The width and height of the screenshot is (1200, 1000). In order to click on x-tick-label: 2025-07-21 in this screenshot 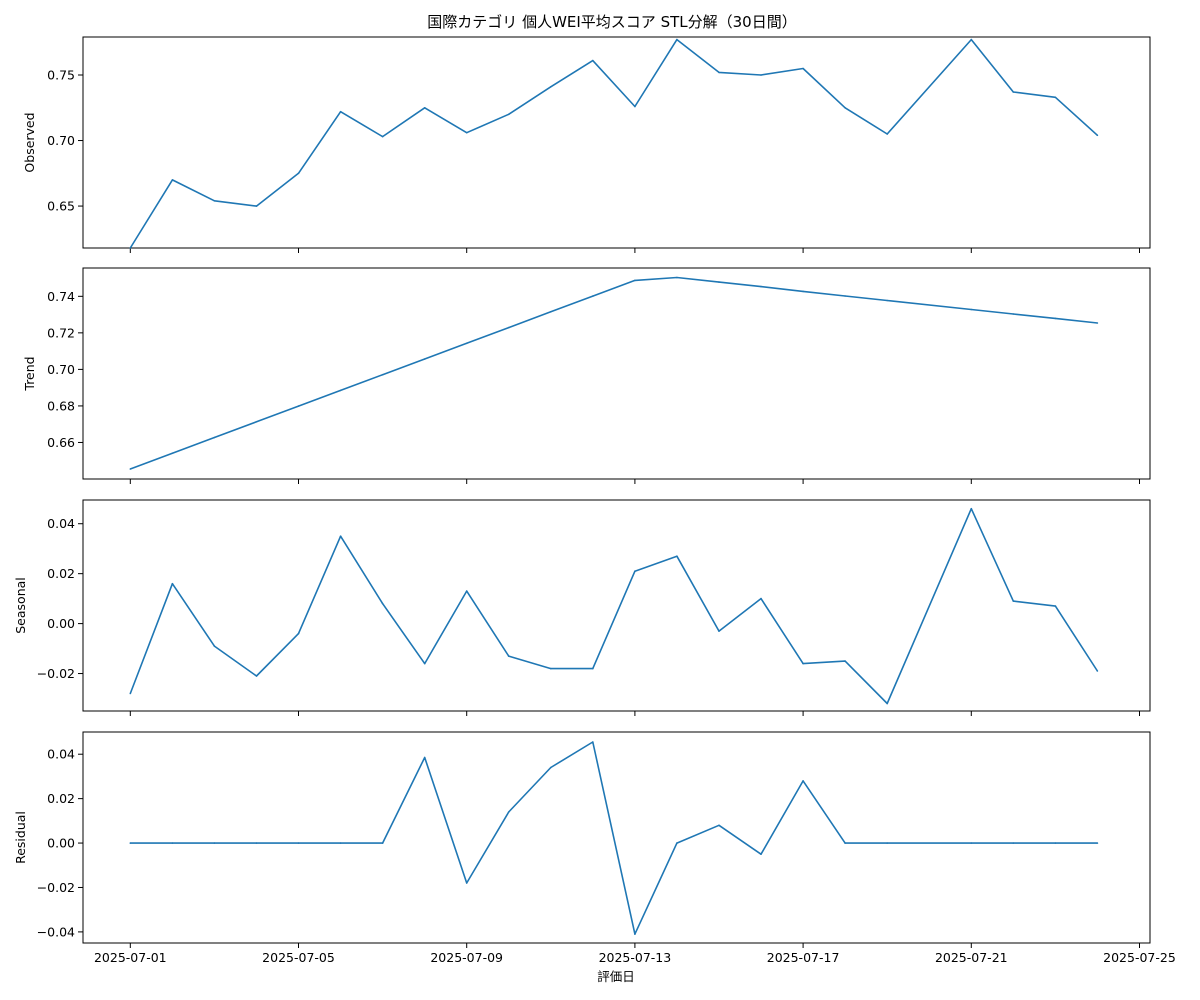, I will do `click(971, 957)`.